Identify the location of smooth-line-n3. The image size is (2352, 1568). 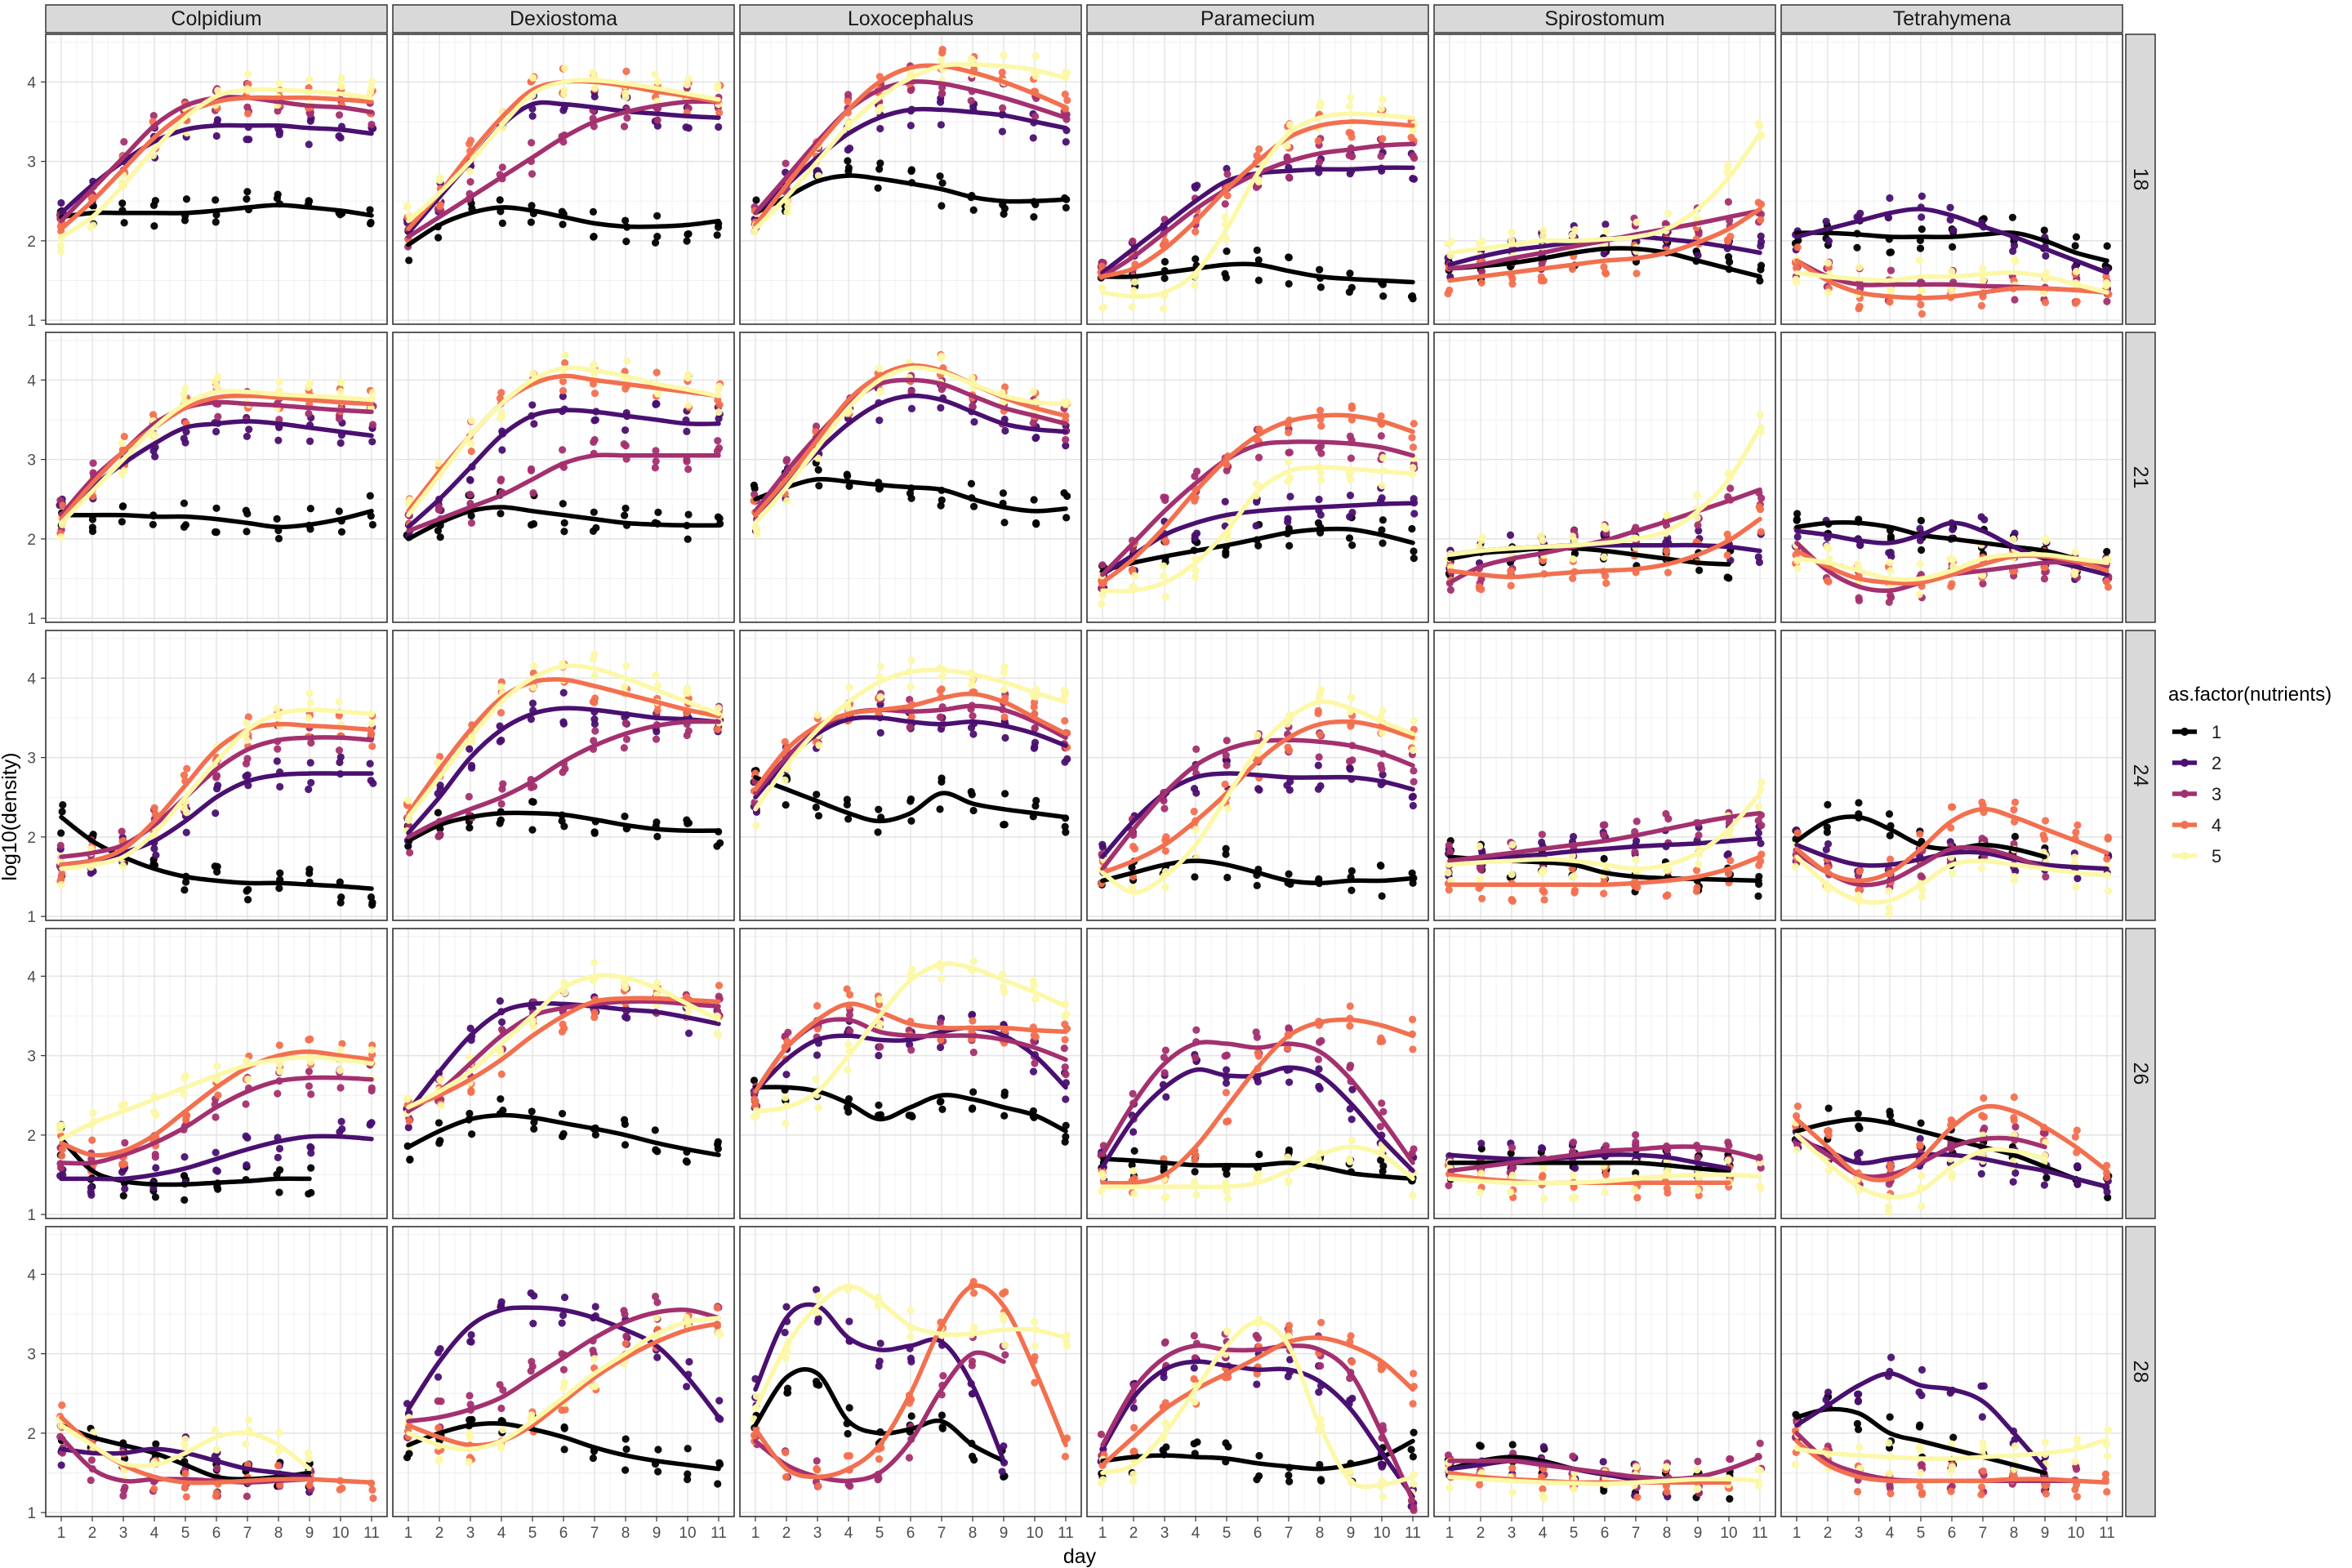
(1257, 804).